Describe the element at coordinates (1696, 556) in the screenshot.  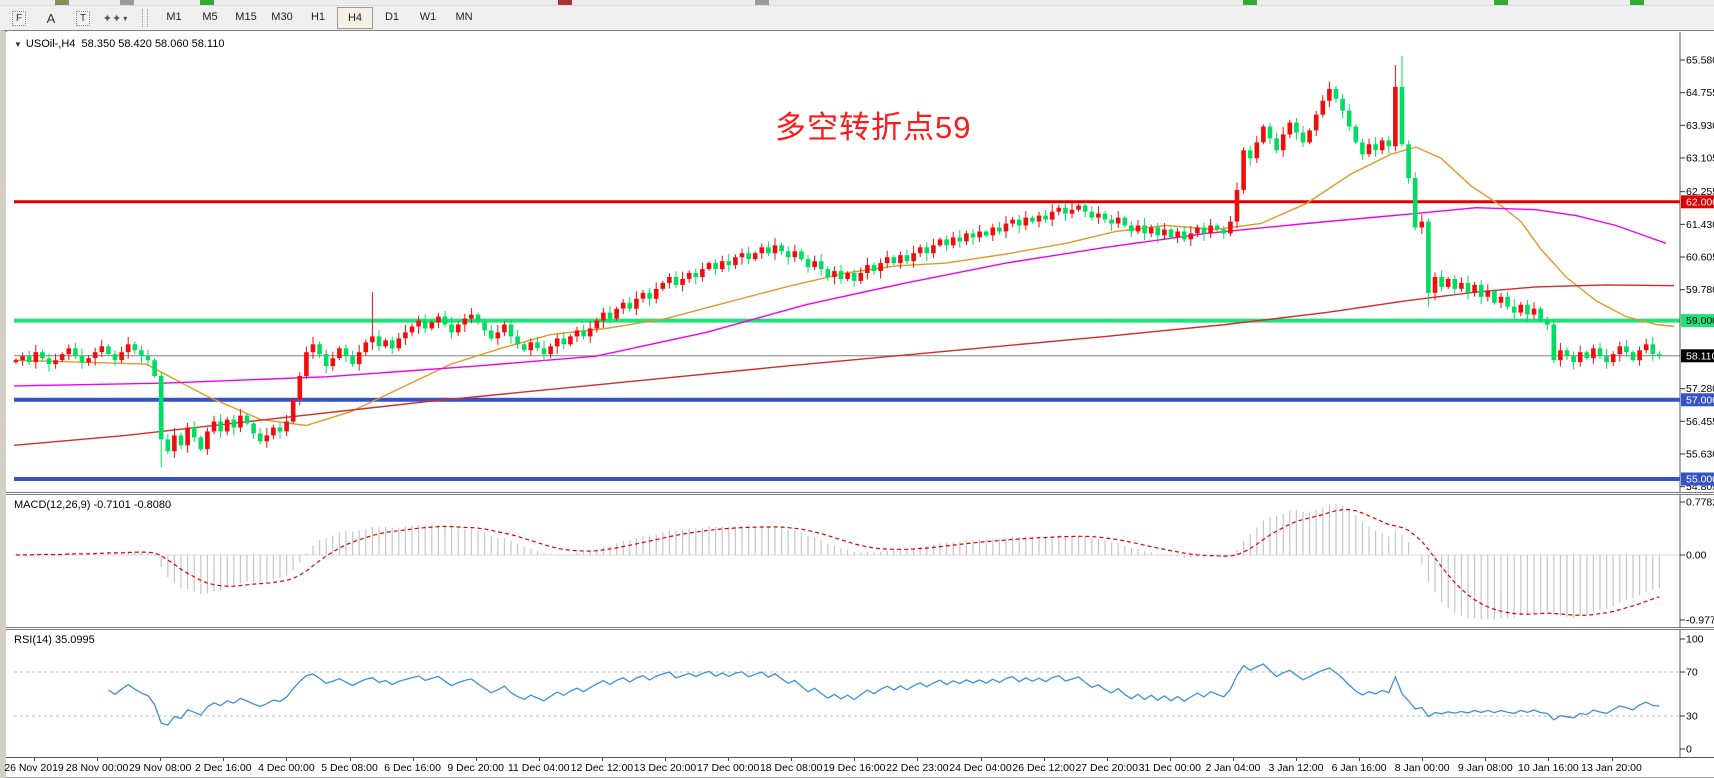
I see `svg-text: 0.00` at that location.